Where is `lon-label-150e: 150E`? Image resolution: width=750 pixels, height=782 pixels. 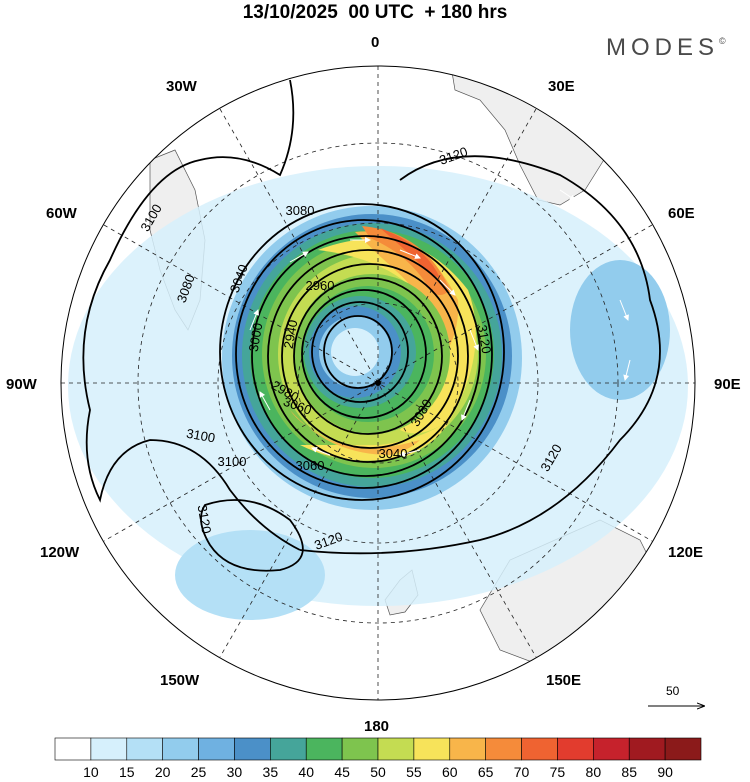
lon-label-150e: 150E is located at coordinates (564, 680).